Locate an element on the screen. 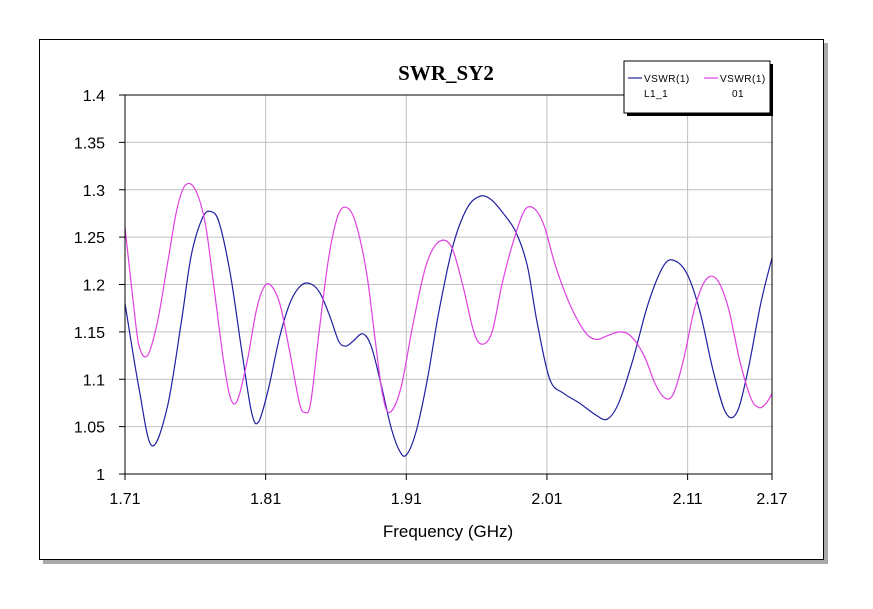 This screenshot has height=609, width=873. y-tick-label: 1.05 is located at coordinates (89, 428).